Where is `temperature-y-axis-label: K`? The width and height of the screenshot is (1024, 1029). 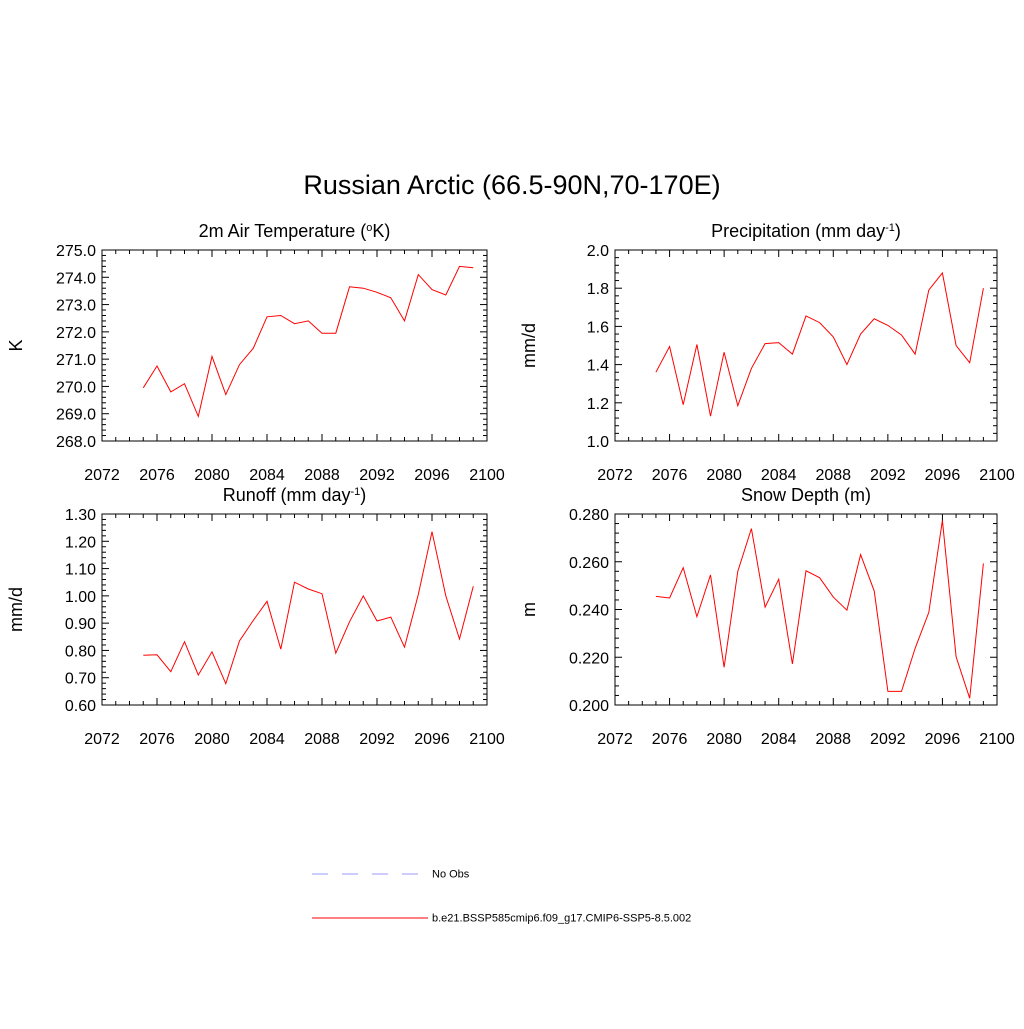
temperature-y-axis-label: K is located at coordinates (16, 345).